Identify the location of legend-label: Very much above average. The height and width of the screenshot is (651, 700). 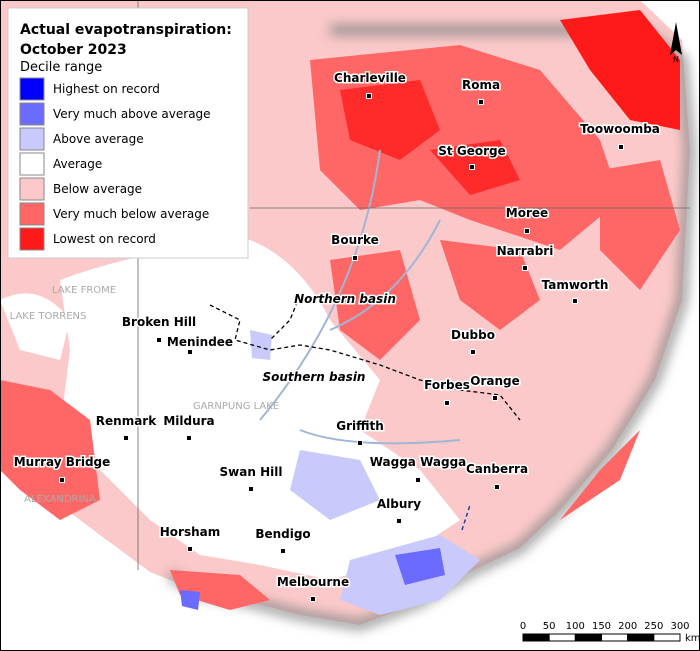
(132, 114).